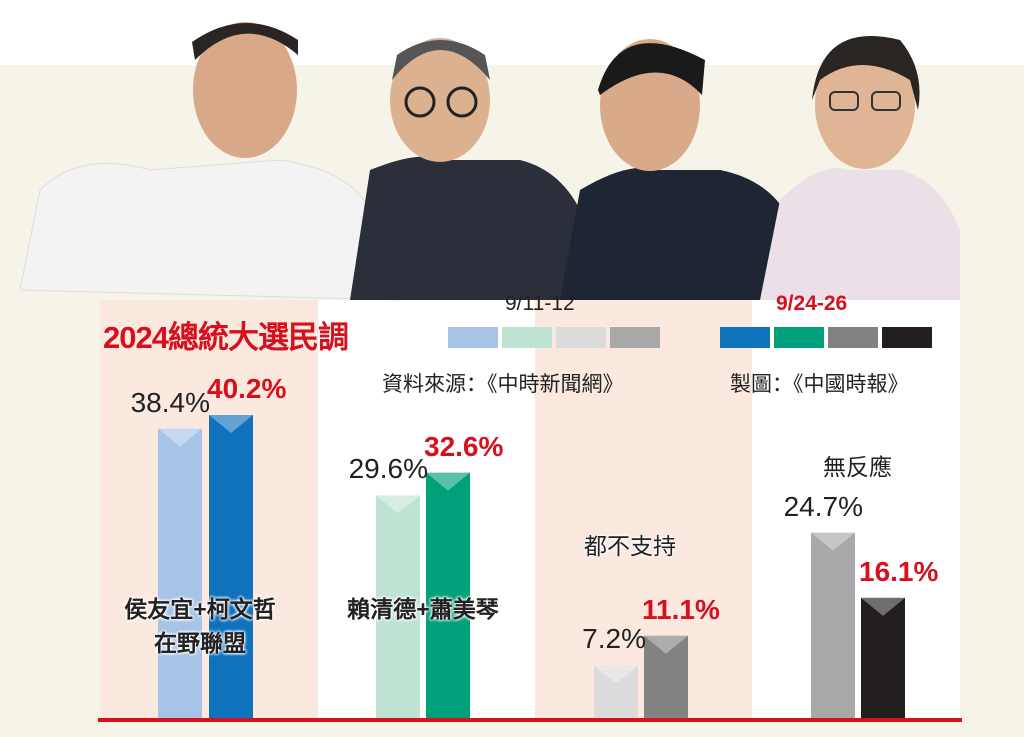 The width and height of the screenshot is (1024, 737). What do you see at coordinates (226, 337) in the screenshot?
I see `chart-title: 2024總統大選民調` at bounding box center [226, 337].